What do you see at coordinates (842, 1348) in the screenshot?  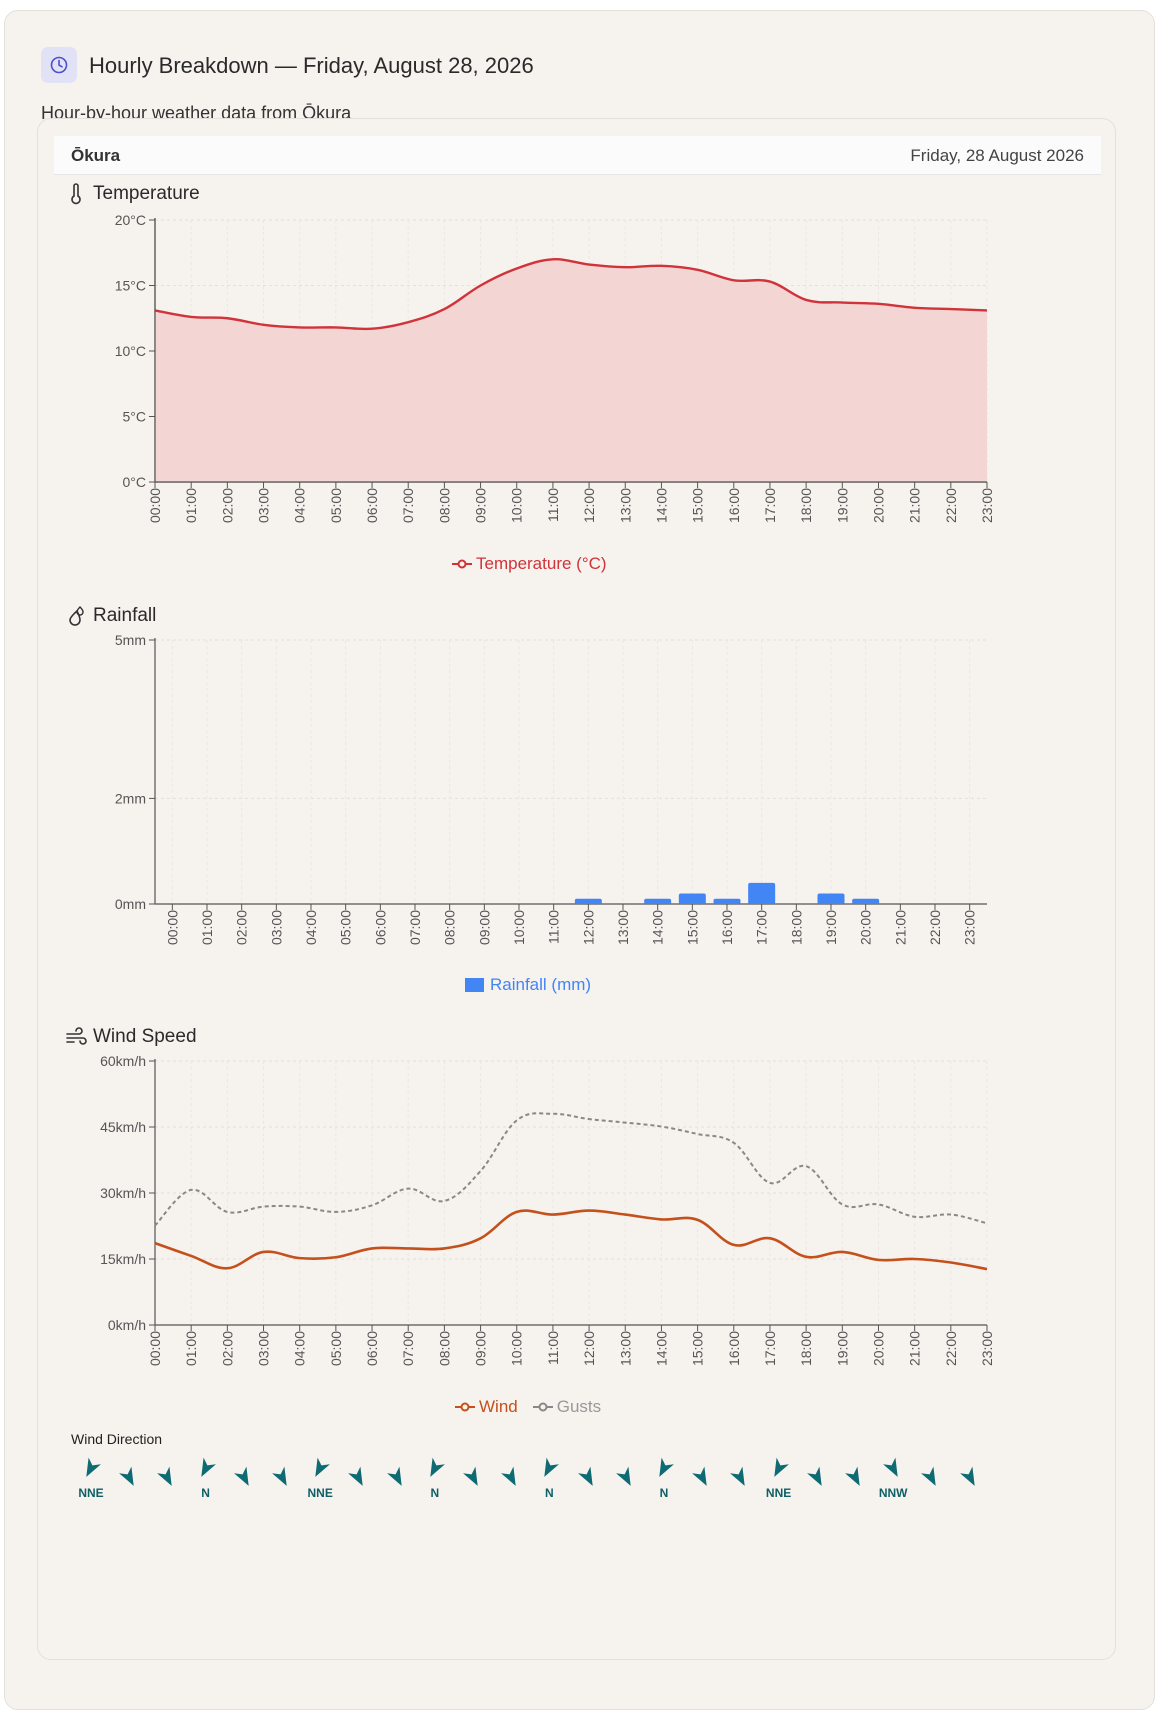 I see `wind-x-tick-label: 19:00` at bounding box center [842, 1348].